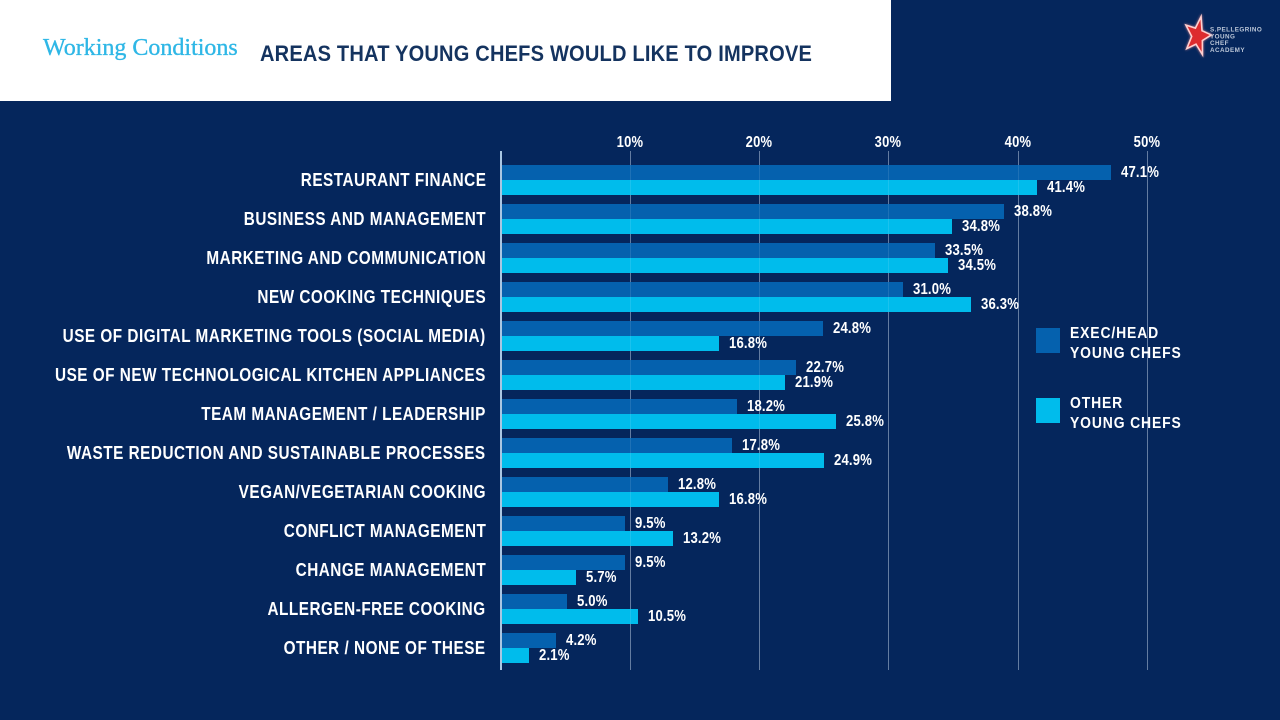  I want to click on svg-text: S.PELLEGRINO, so click(1236, 30).